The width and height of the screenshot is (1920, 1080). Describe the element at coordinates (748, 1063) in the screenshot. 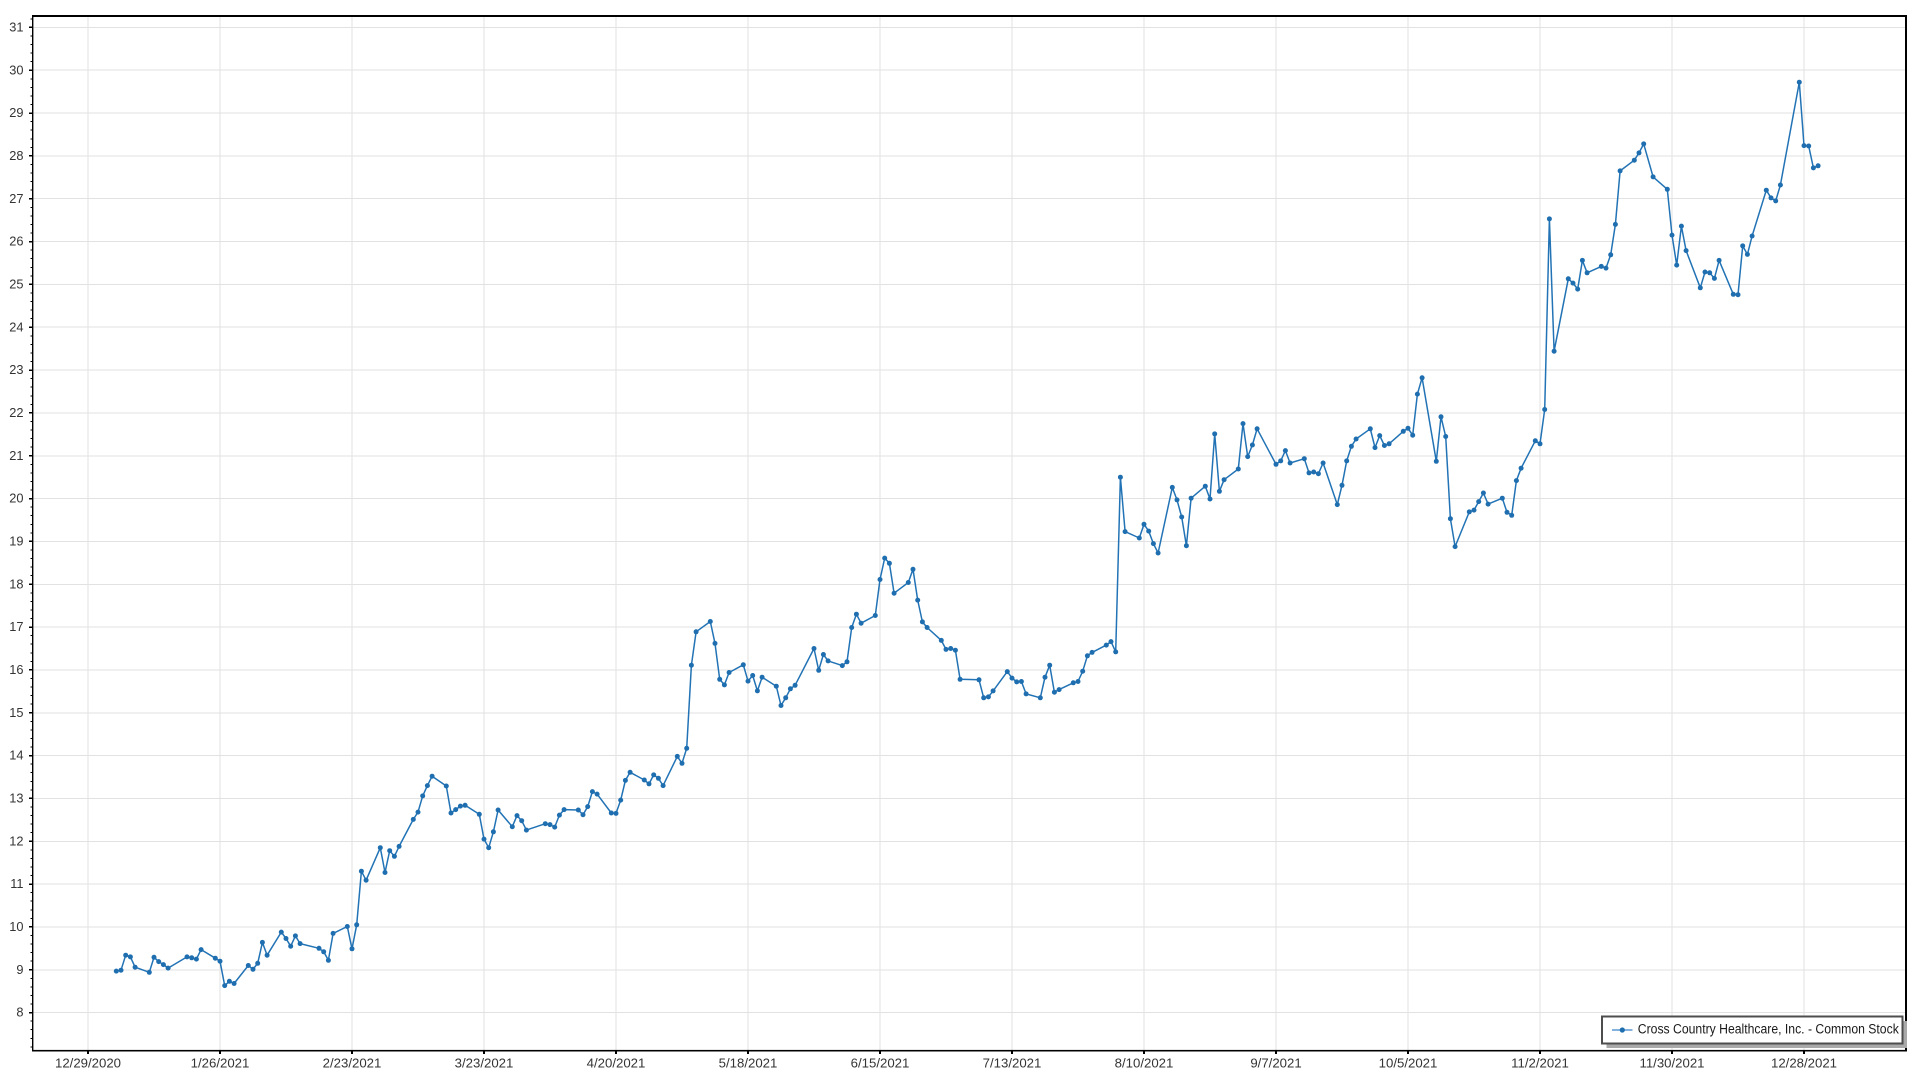

I see `svg-text: 5/18/2021` at that location.